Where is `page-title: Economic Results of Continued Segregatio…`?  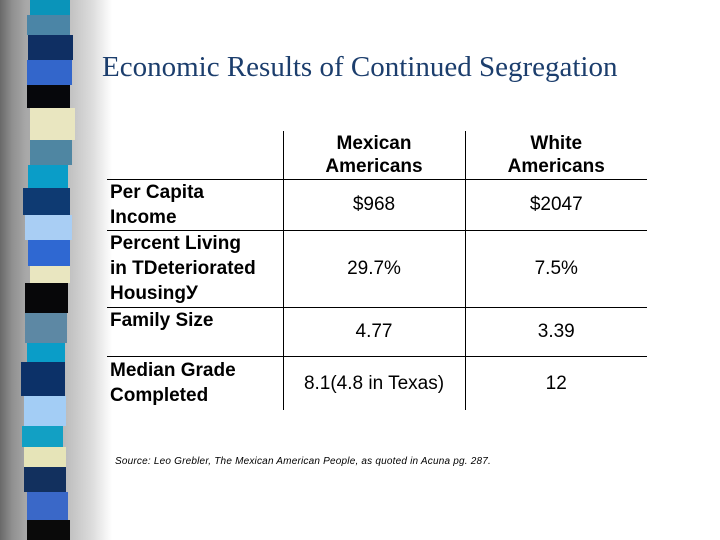
page-title: Economic Results of Continued Segregatio… is located at coordinates (360, 67).